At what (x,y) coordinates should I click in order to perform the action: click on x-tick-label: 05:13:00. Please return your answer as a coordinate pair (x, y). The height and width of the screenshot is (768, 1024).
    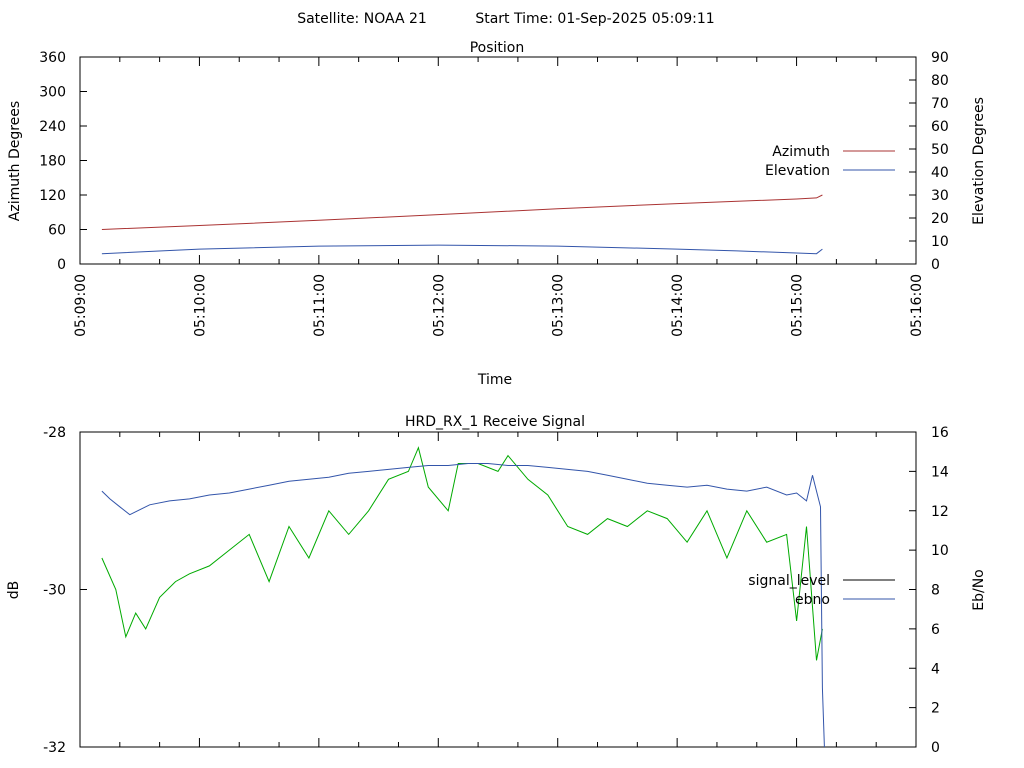
    Looking at the image, I should click on (559, 305).